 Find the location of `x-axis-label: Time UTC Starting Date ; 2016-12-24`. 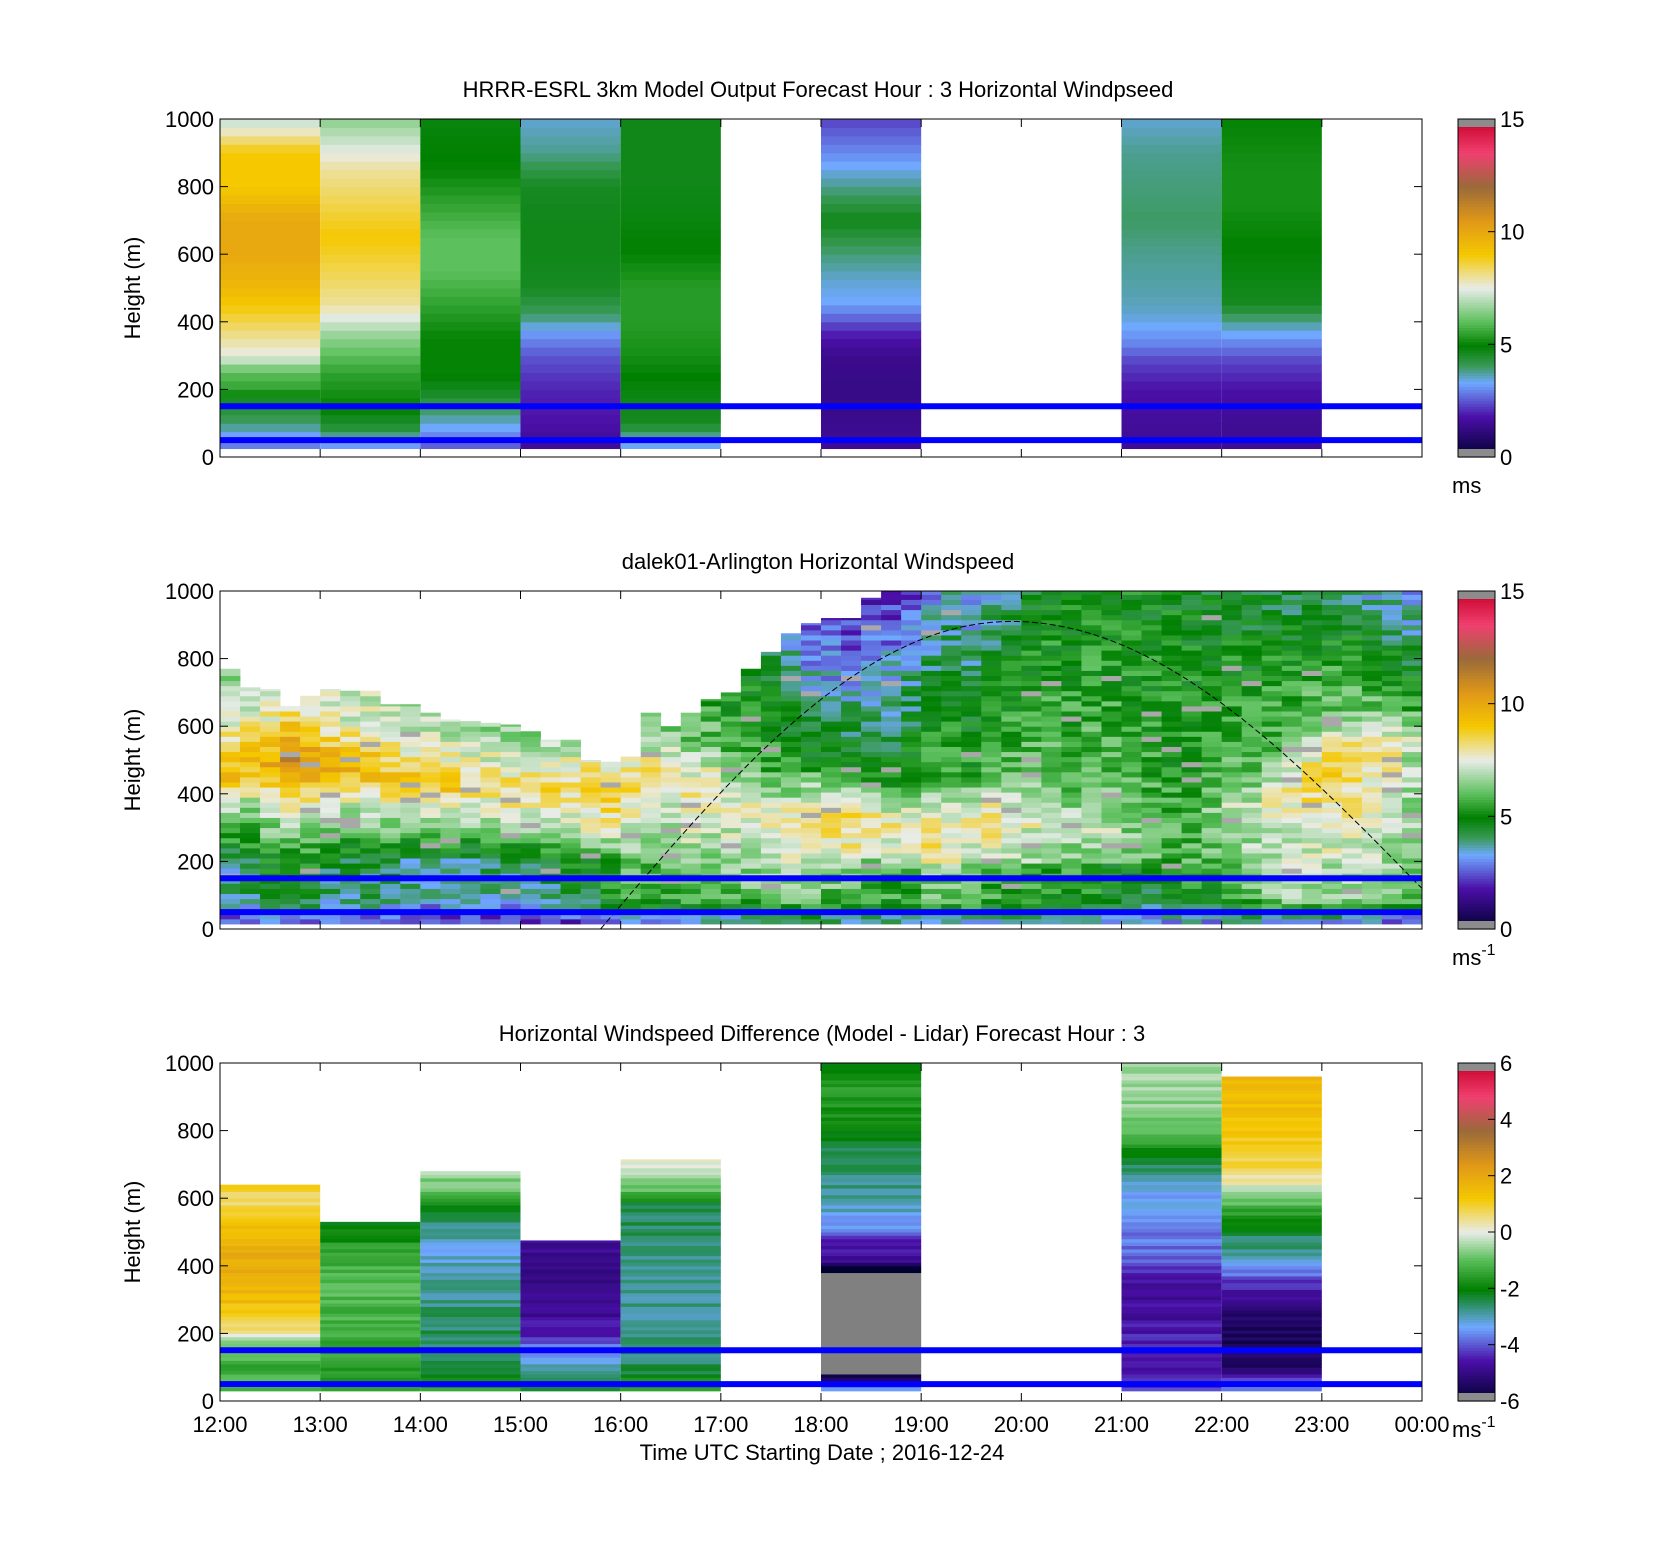

x-axis-label: Time UTC Starting Date ; 2016-12-24 is located at coordinates (822, 1452).